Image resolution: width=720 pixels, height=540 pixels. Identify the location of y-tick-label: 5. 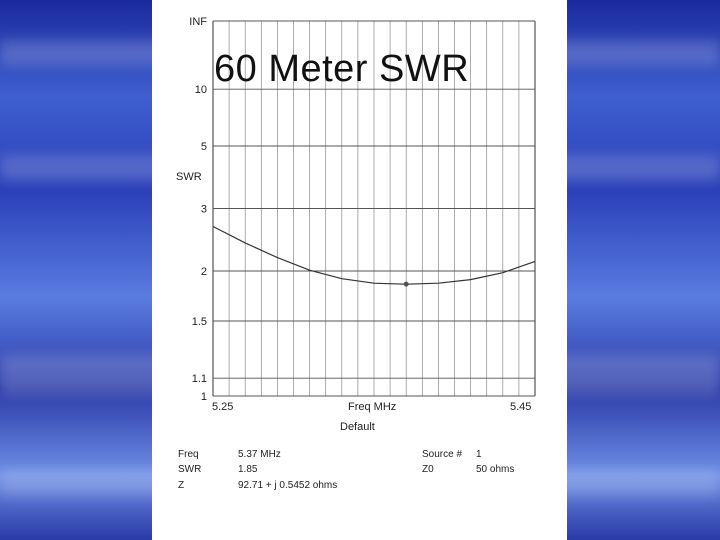
(204, 147).